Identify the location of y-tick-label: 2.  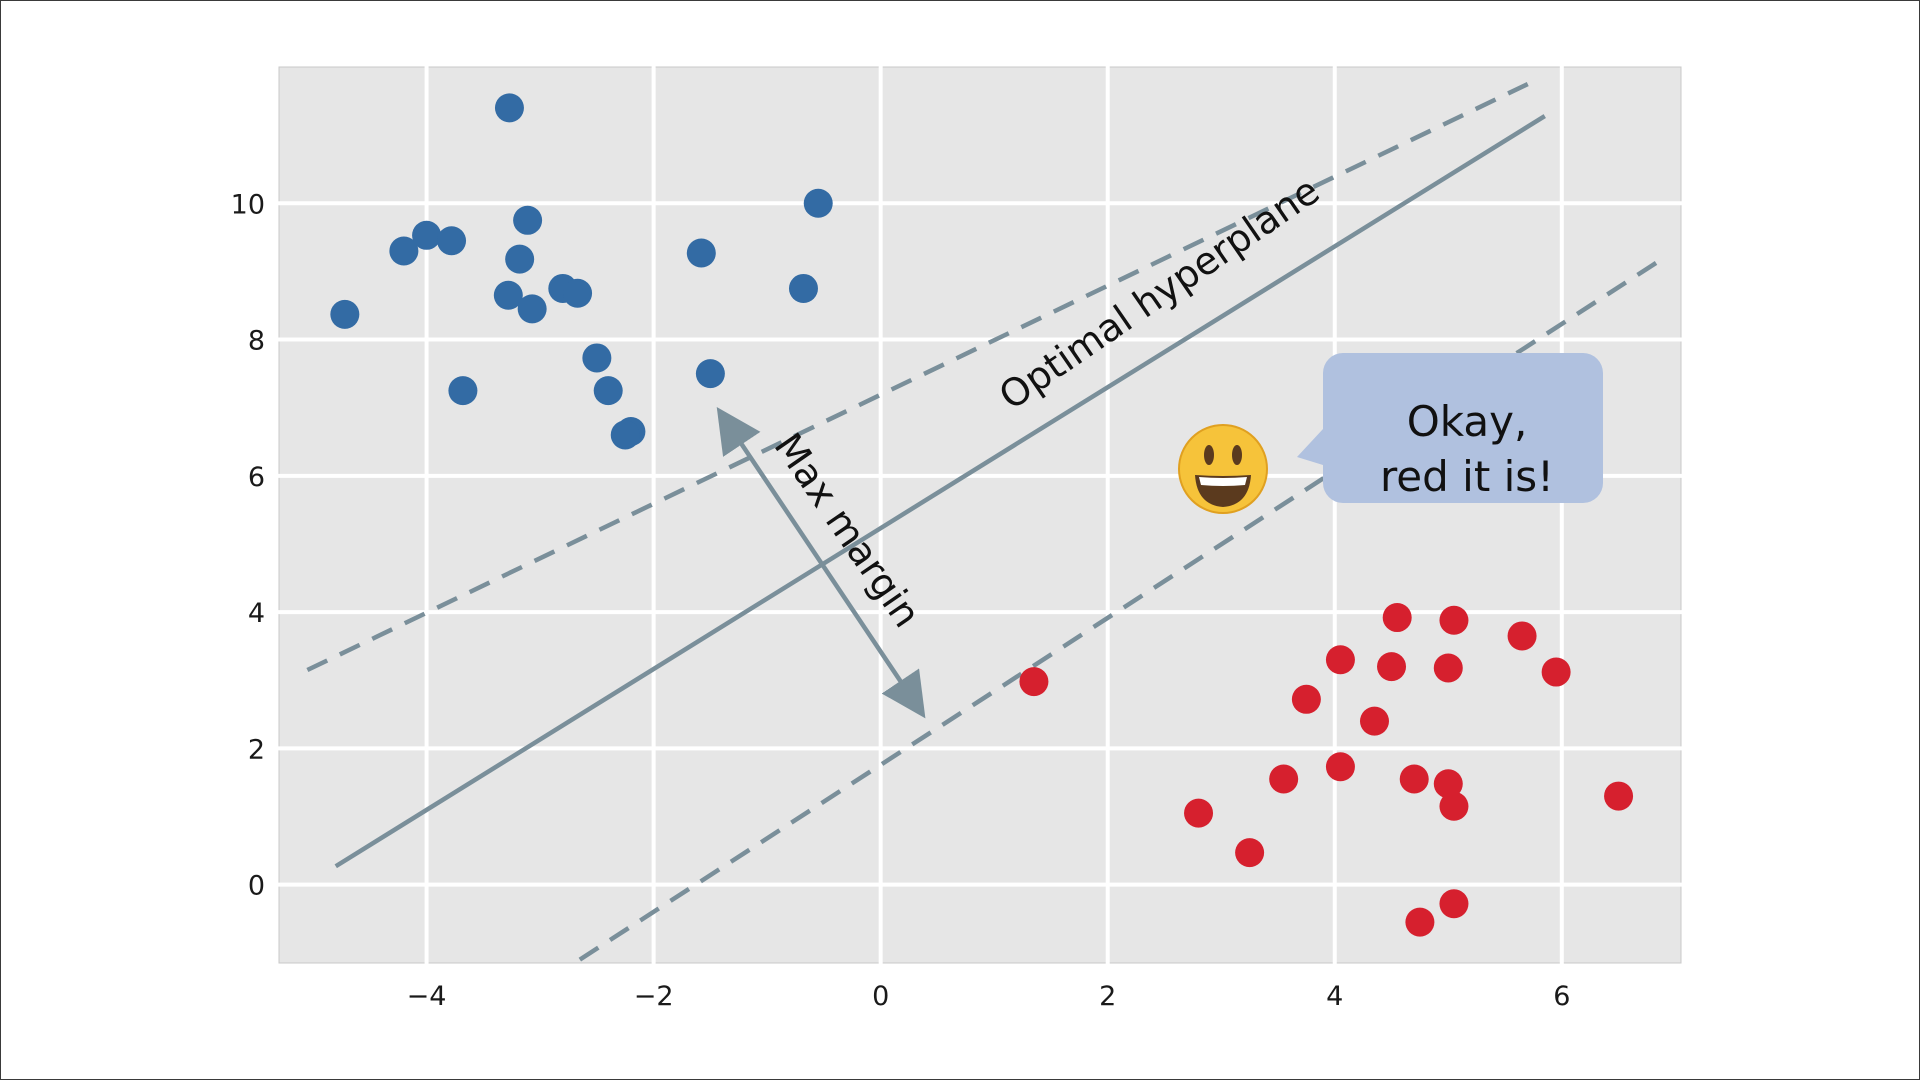
(256, 749).